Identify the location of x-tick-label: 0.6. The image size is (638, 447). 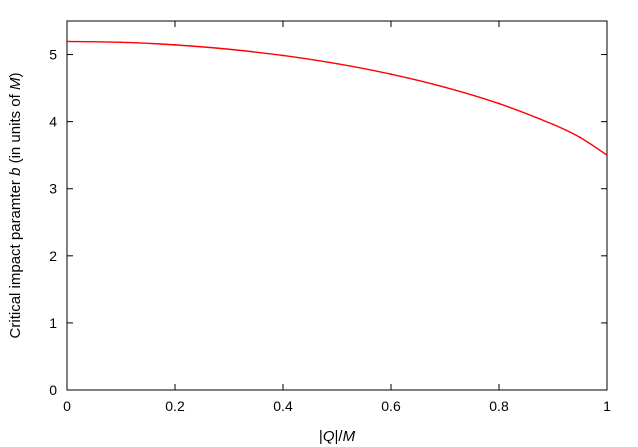
(391, 406).